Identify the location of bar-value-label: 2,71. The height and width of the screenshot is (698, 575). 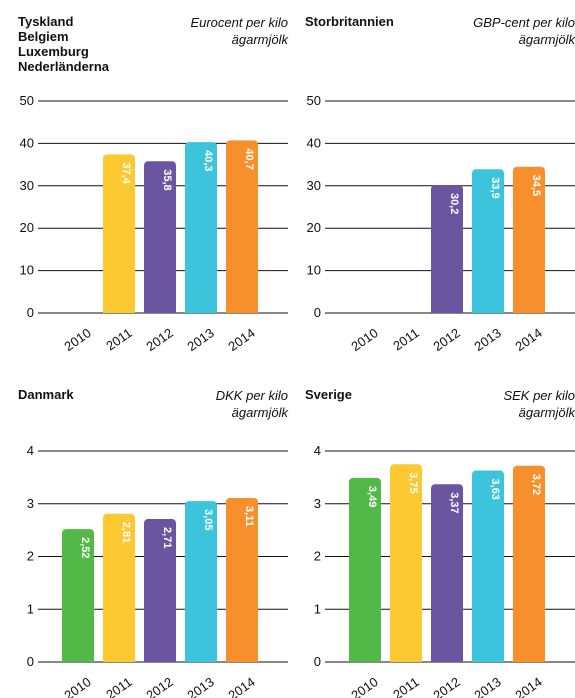
(167, 537).